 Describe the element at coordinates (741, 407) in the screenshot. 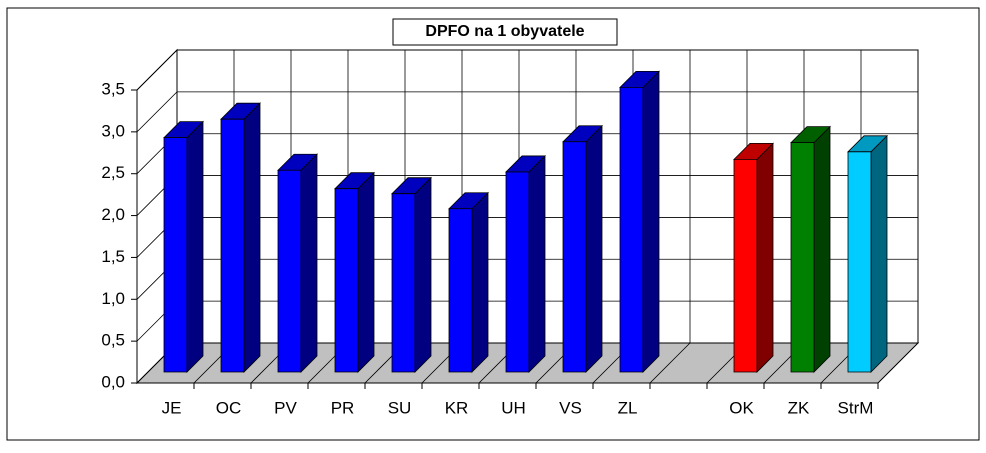

I see `x-tick-label: OK` at that location.